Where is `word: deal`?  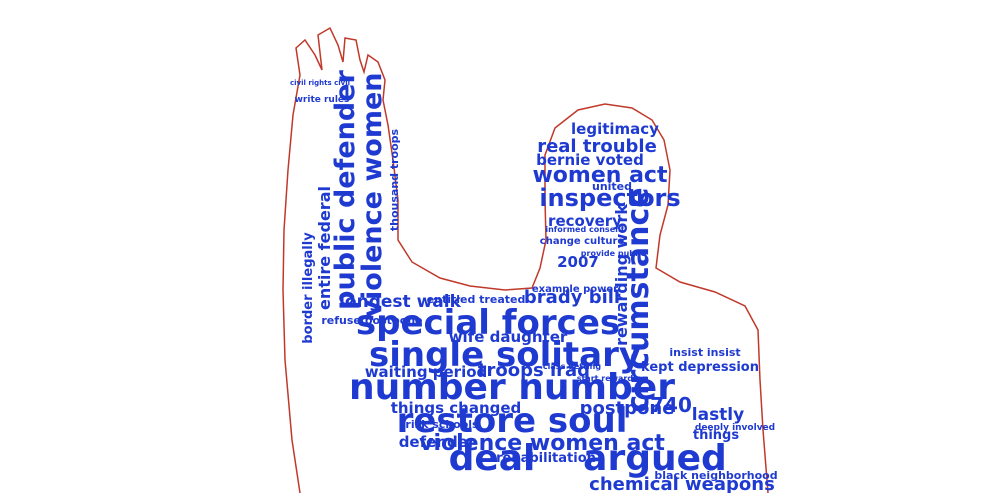
word: deal is located at coordinates (492, 458).